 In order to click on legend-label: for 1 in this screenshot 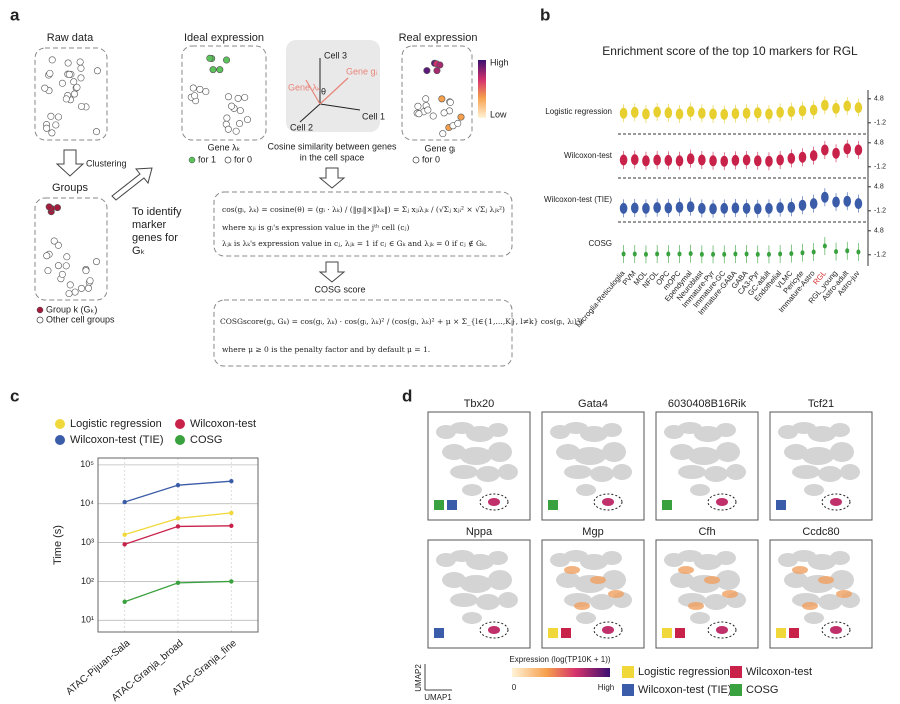, I will do `click(207, 159)`.